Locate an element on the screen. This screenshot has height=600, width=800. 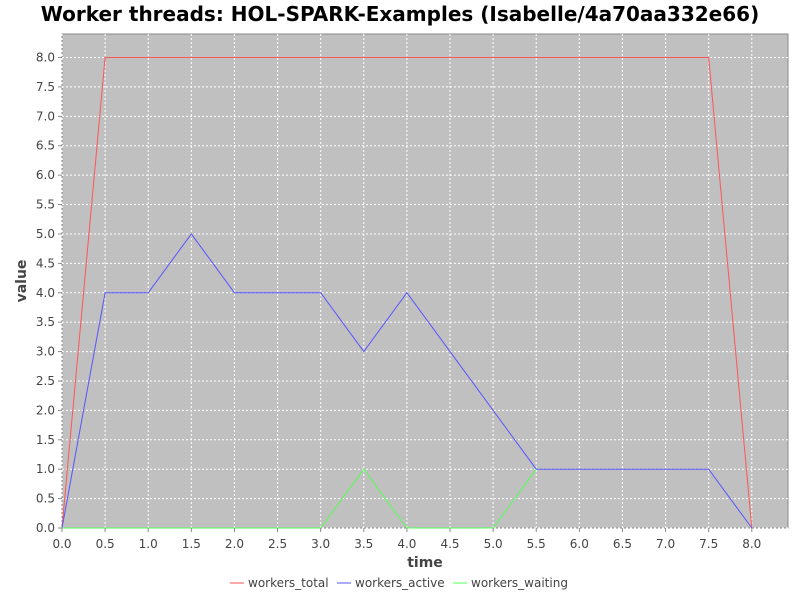
y-tick-label: 6.0 is located at coordinates (45, 175).